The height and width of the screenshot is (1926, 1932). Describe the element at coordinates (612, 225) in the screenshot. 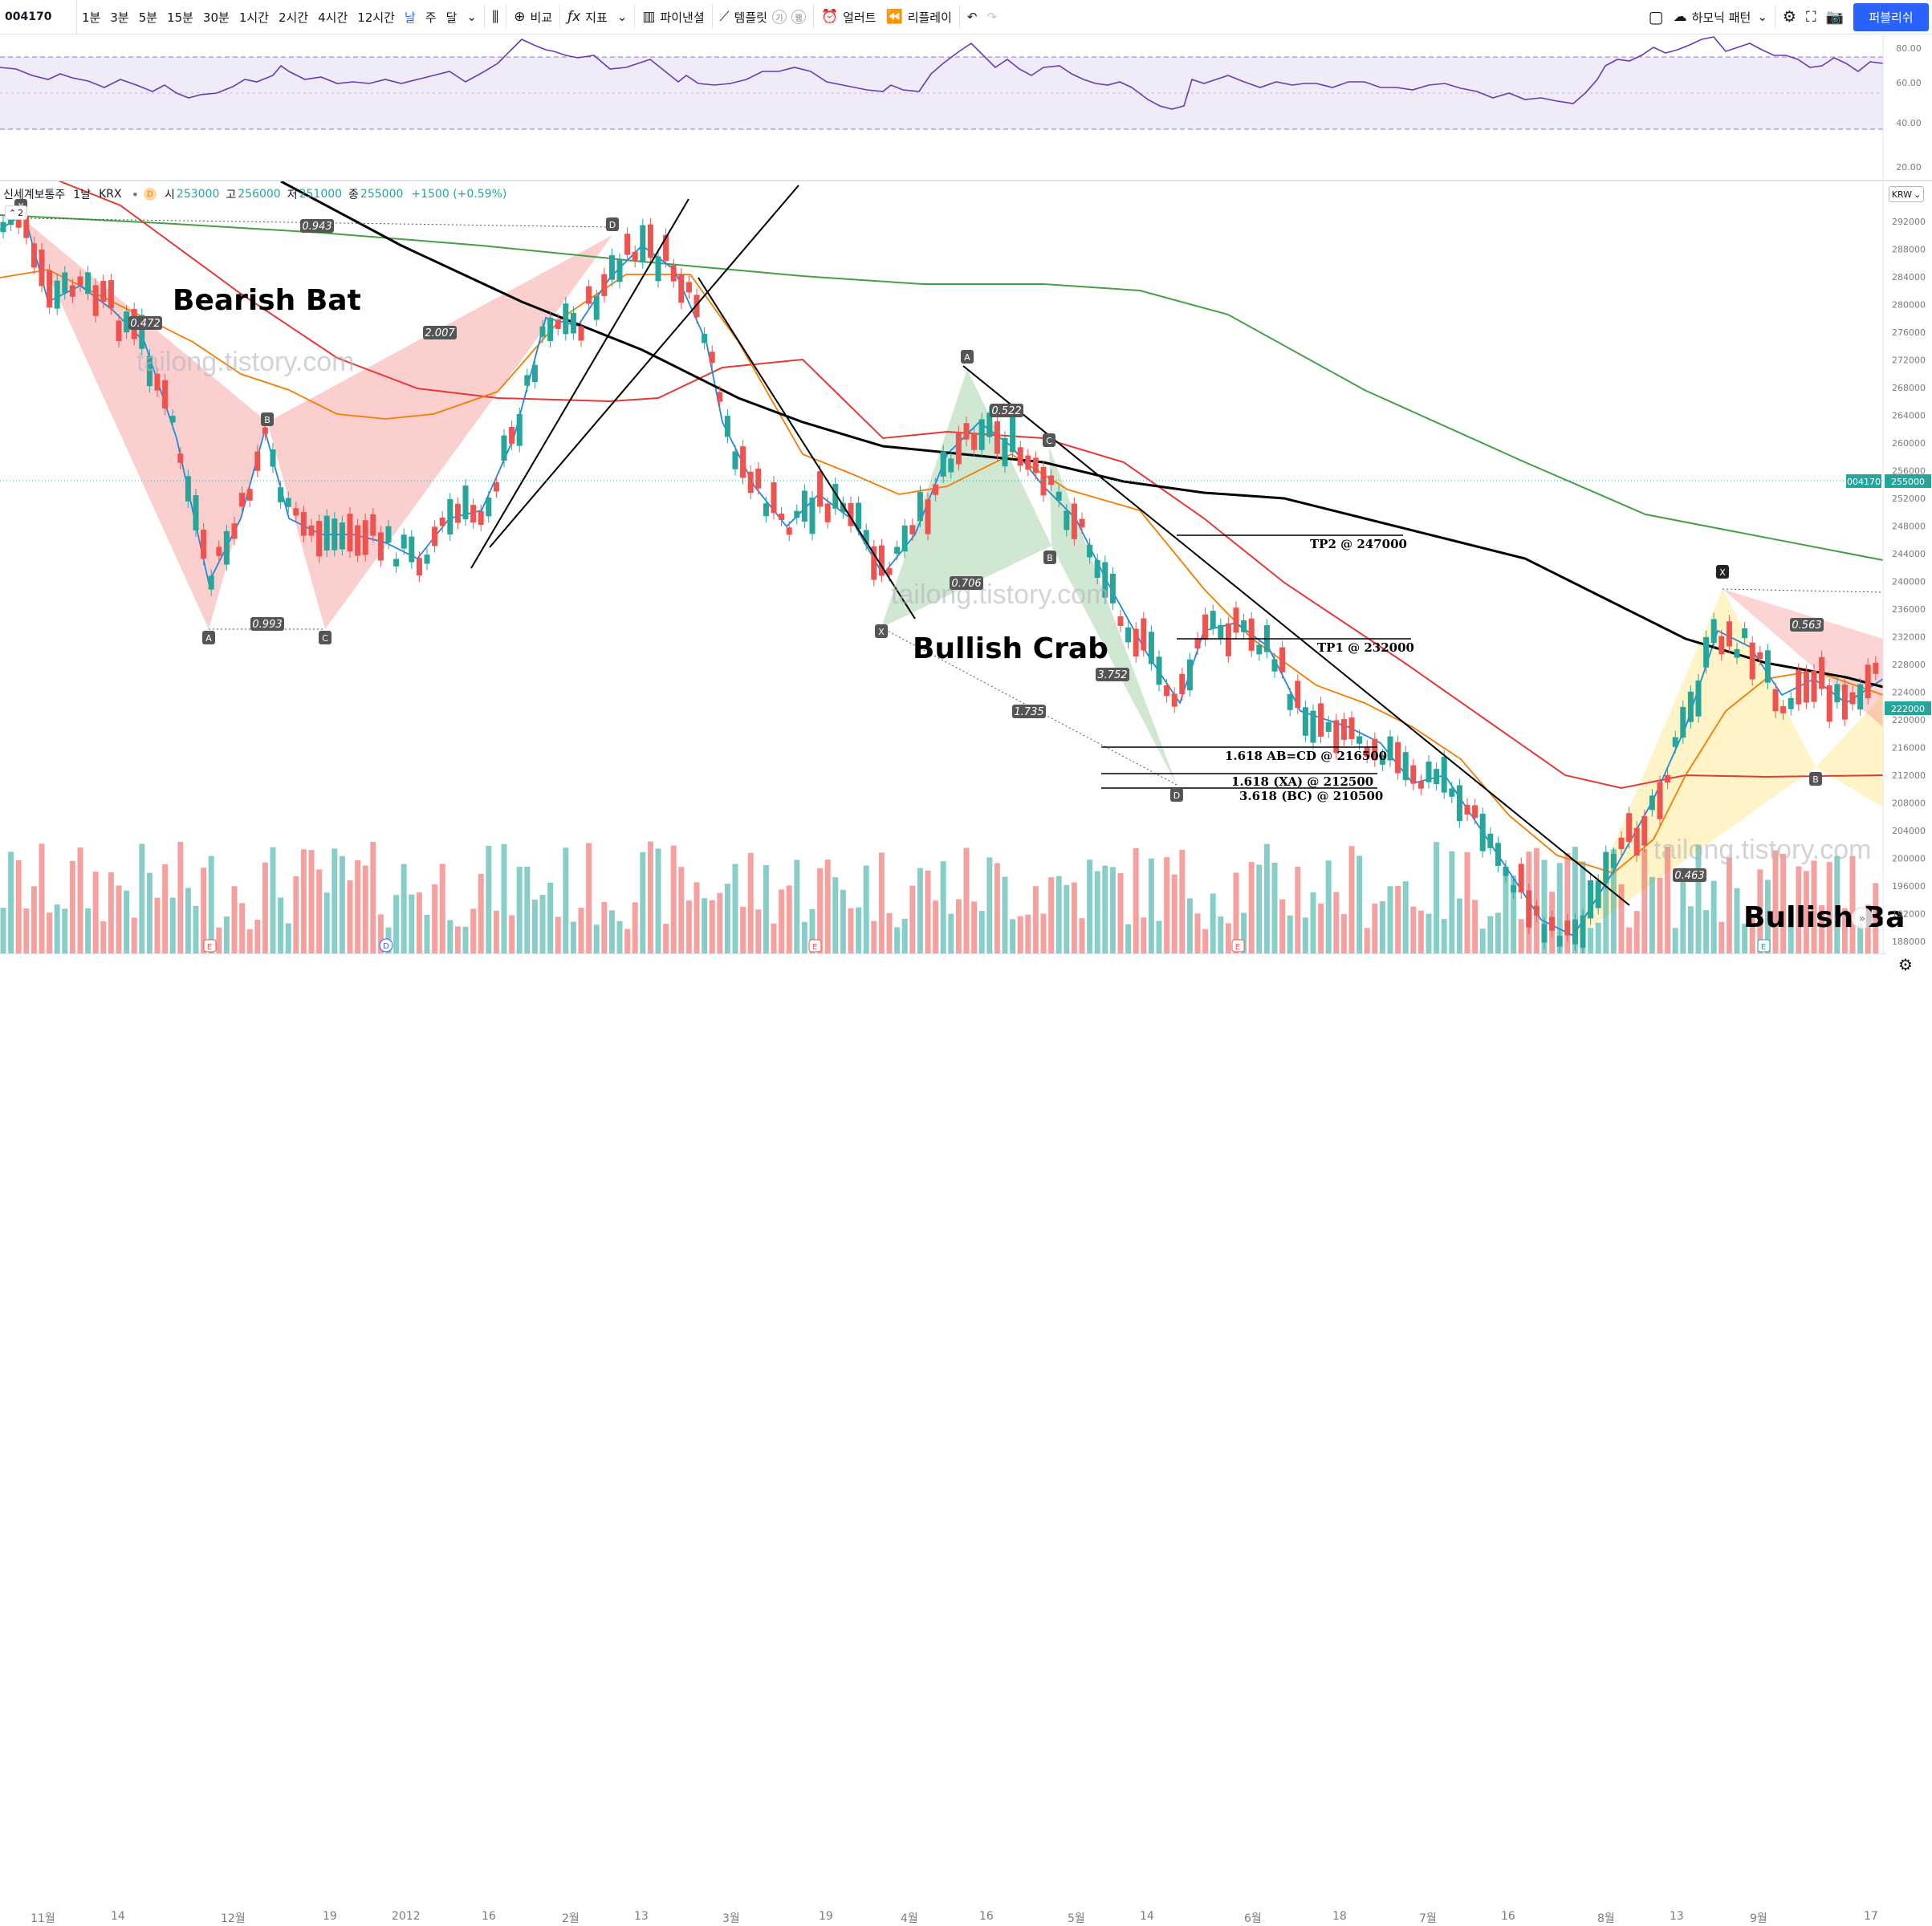

I see `svg-text: D` at that location.